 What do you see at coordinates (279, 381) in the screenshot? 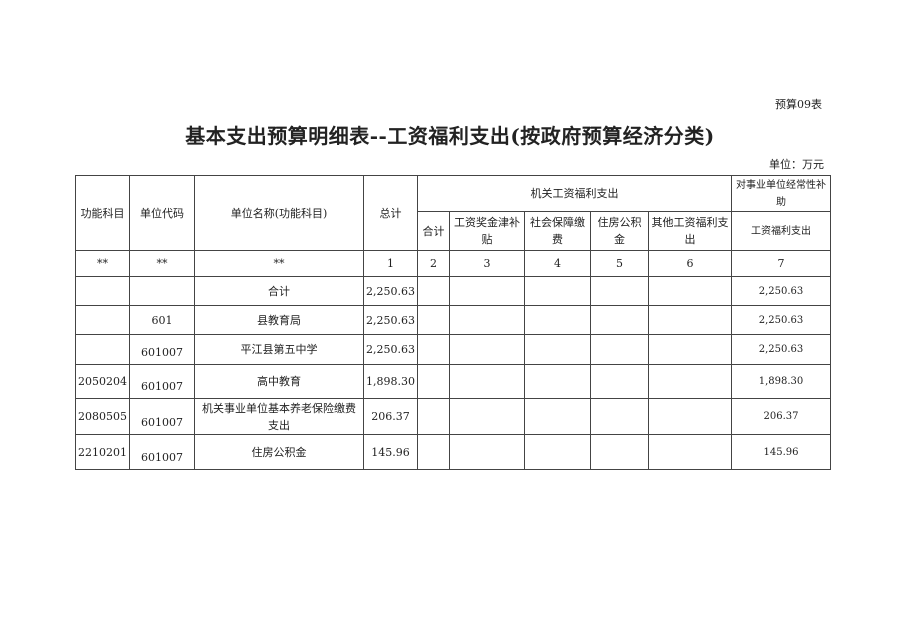
I see `unit-name-cell: 高中教育` at bounding box center [279, 381].